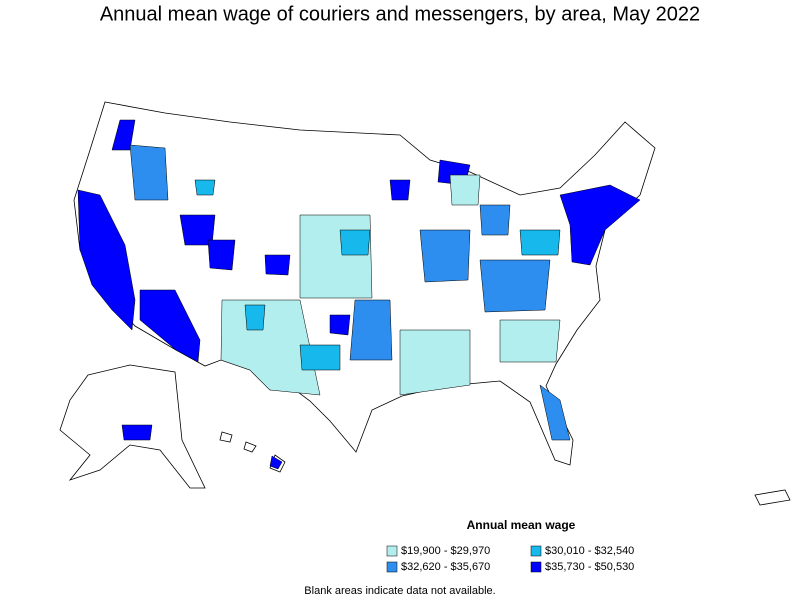 This screenshot has width=800, height=600. What do you see at coordinates (399, 591) in the screenshot?
I see `footnote: Blank areas indicate data not available.` at bounding box center [399, 591].